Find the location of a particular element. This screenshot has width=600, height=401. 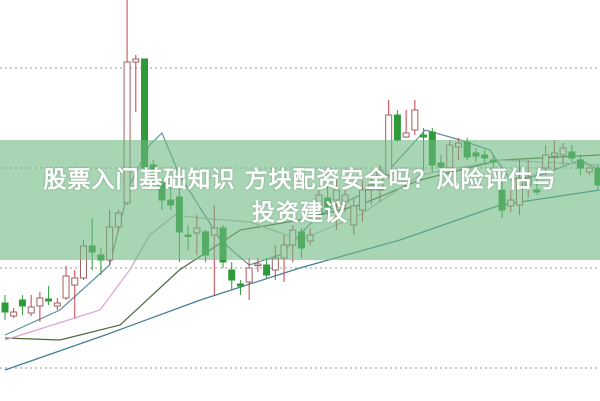

title-line-2: 投资建议 is located at coordinates (300, 213).